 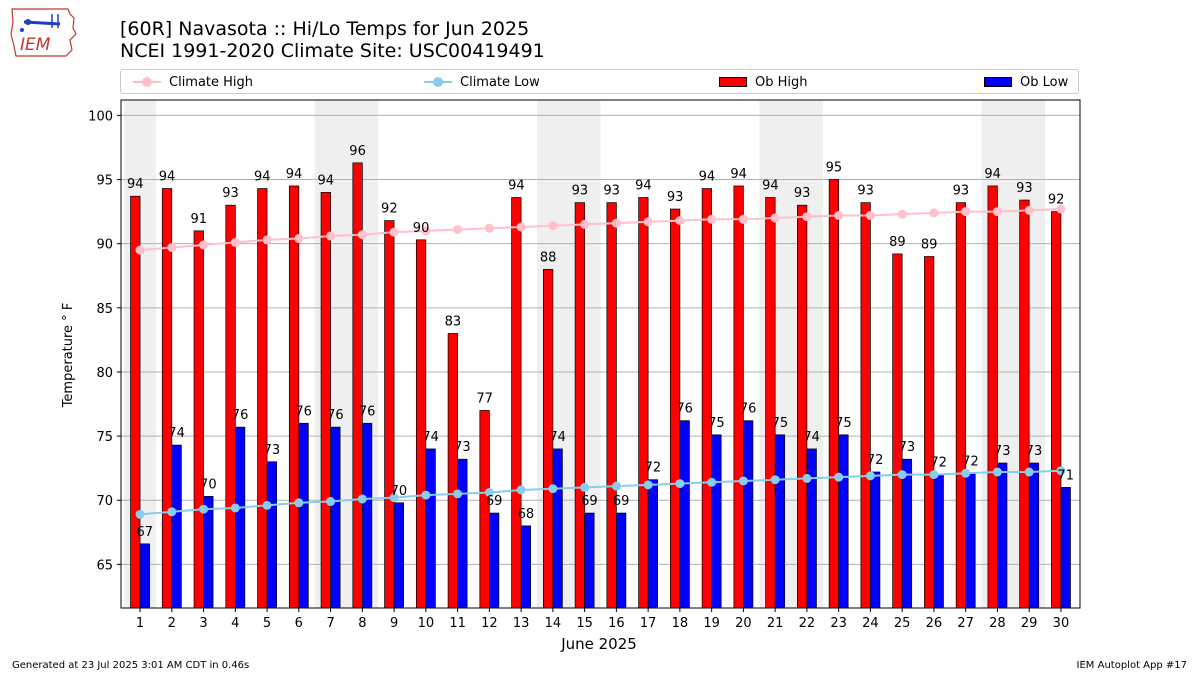 What do you see at coordinates (599, 81) in the screenshot?
I see `legend: Climate High Climate Low Ob High Ob Low` at bounding box center [599, 81].